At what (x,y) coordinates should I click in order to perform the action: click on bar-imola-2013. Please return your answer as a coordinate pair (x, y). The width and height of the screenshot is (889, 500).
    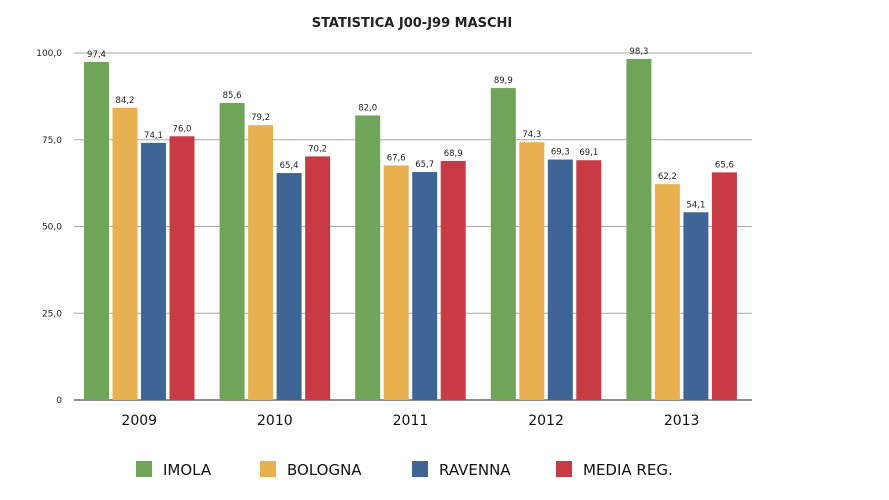
    Looking at the image, I should click on (639, 229).